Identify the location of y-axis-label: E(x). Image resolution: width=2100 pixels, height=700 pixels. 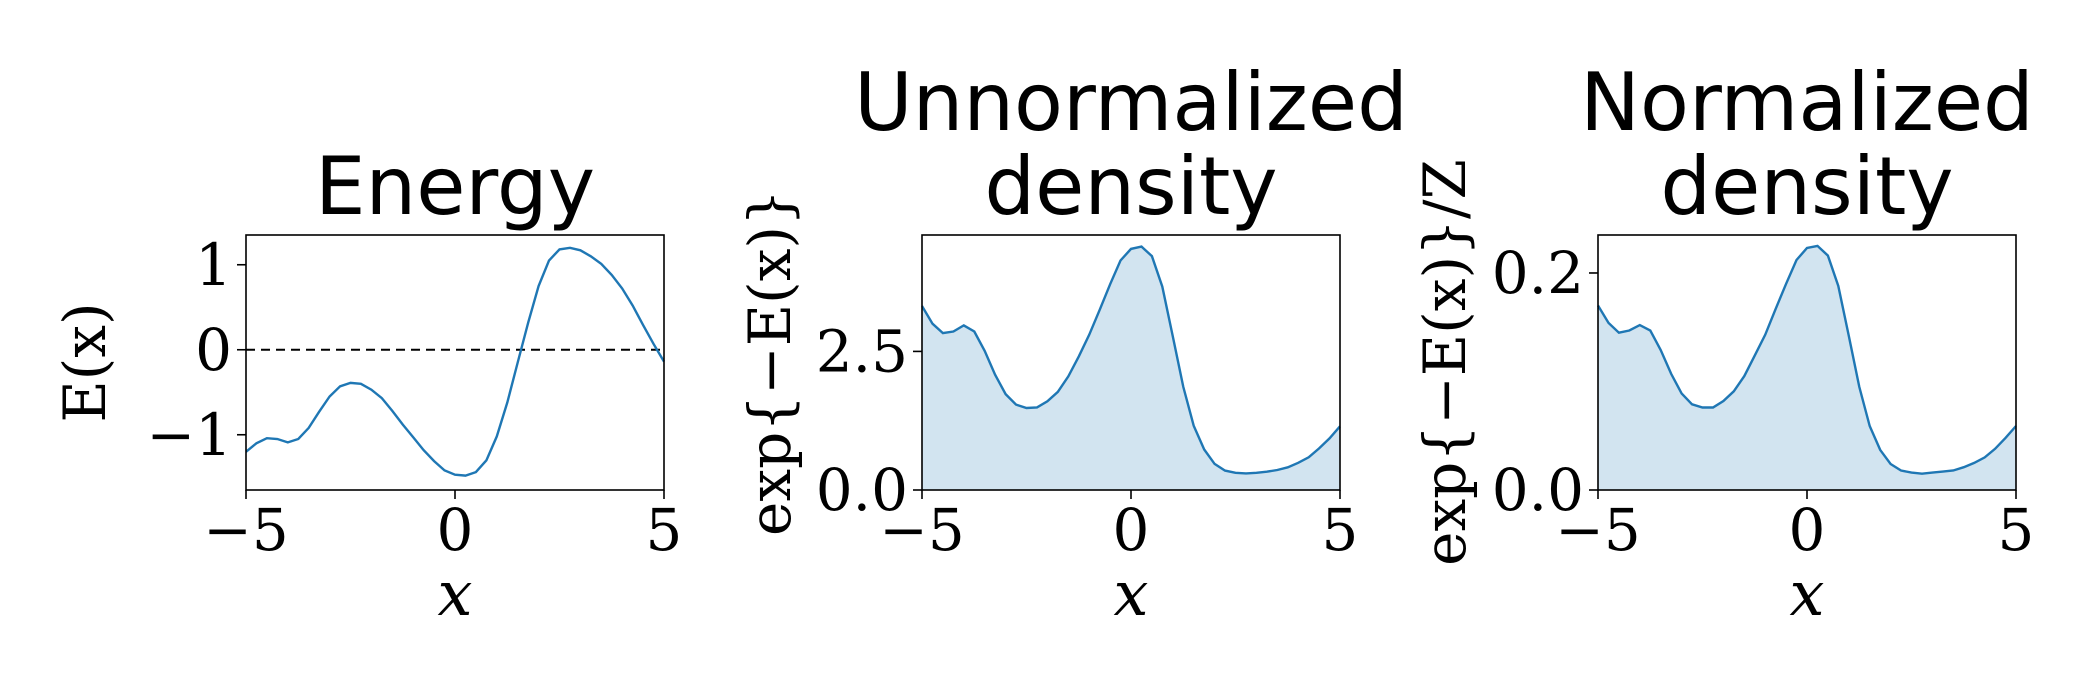
(85, 362).